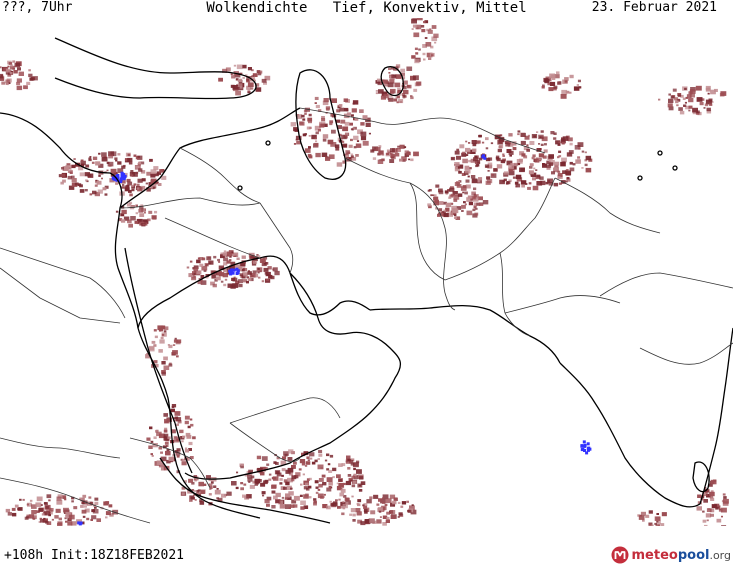 The height and width of the screenshot is (566, 733). Describe the element at coordinates (720, 555) in the screenshot. I see `logo-text-org: .org` at that location.